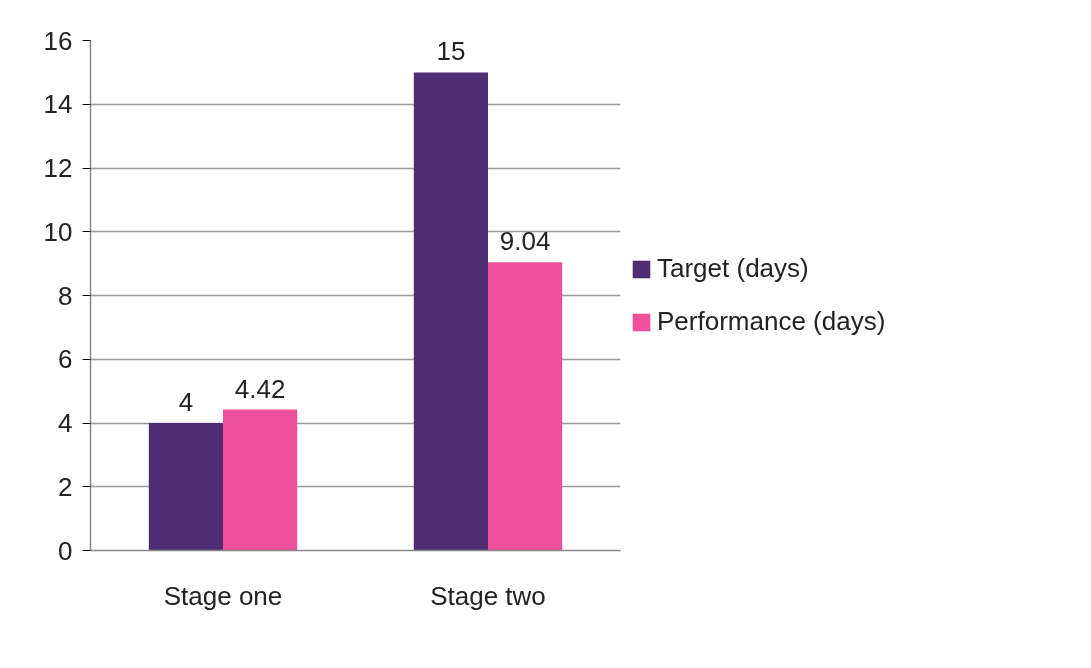  Describe the element at coordinates (186, 402) in the screenshot. I see `data-label: 4` at that location.